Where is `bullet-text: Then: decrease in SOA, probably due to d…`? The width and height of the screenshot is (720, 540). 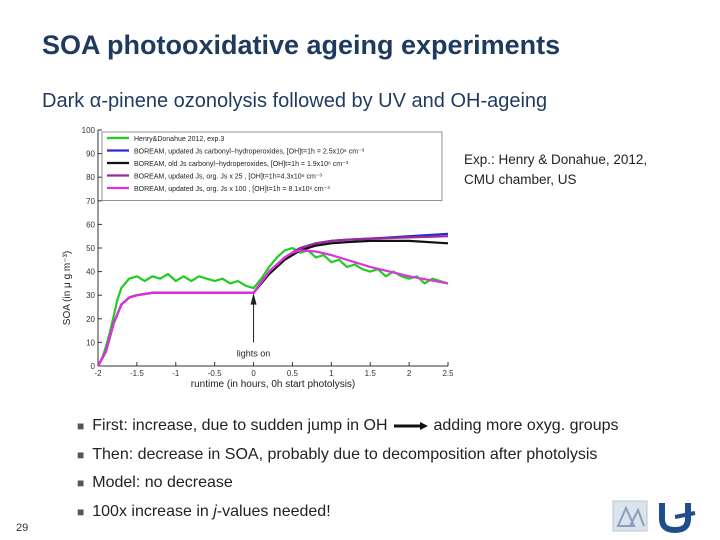 bullet-text: Then: decrease in SOA, probably due to d… is located at coordinates (345, 454).